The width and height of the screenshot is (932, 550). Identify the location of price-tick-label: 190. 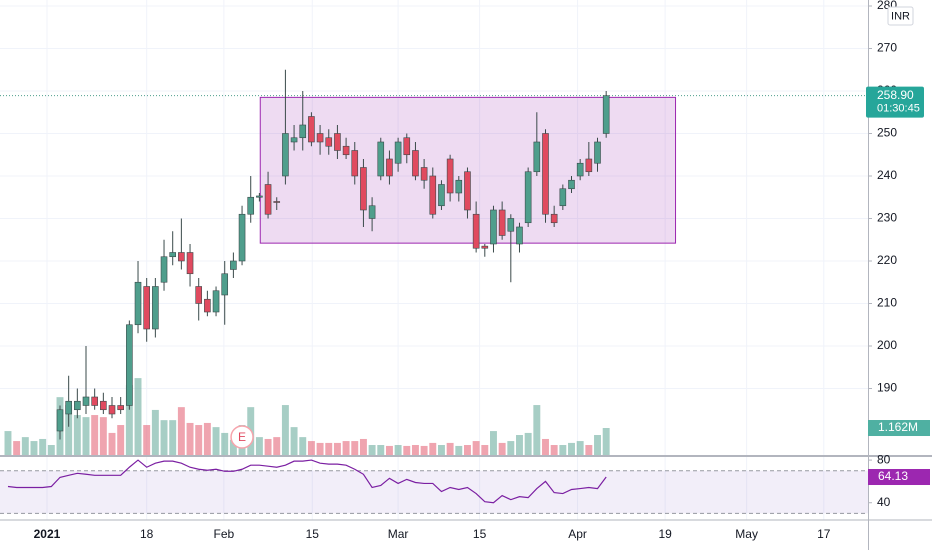
(887, 388).